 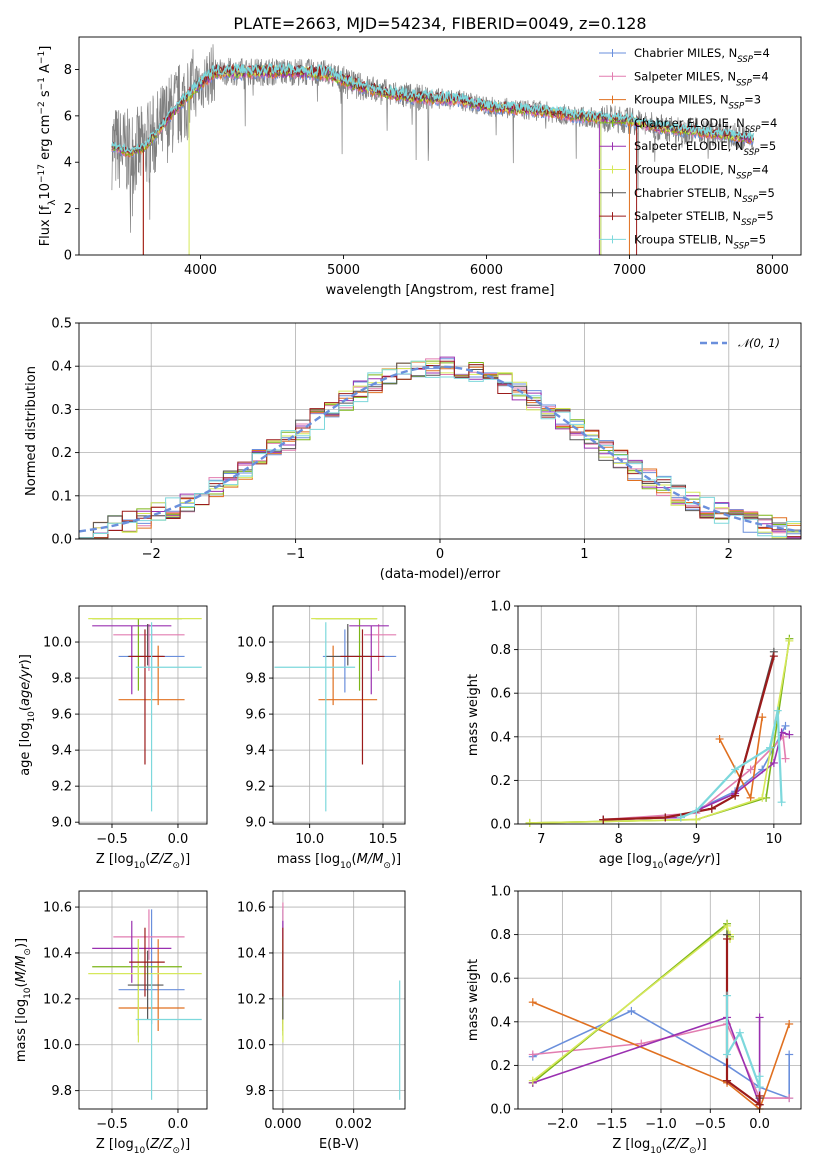 I want to click on legend-entry-kroupa_elodie: Kroupa ELODIE, NSSP=4, so click(x=684, y=172).